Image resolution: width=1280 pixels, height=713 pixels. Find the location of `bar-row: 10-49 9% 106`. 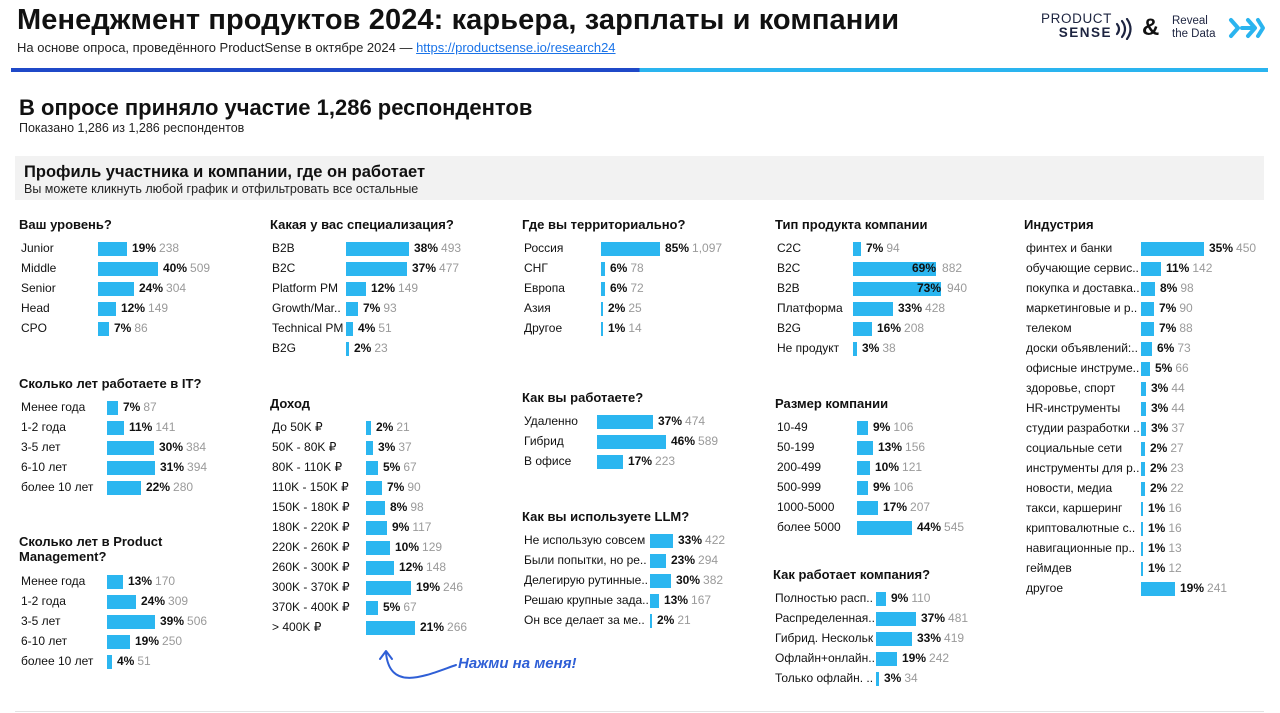

bar-row: 10-49 9% 106 is located at coordinates (895, 428).